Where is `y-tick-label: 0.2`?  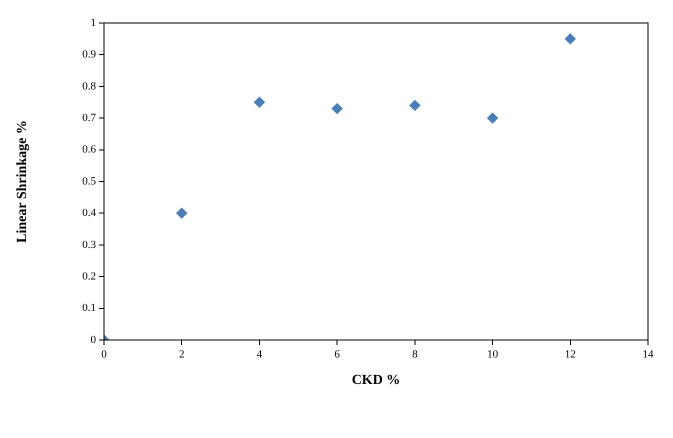
y-tick-label: 0.2 is located at coordinates (89, 276).